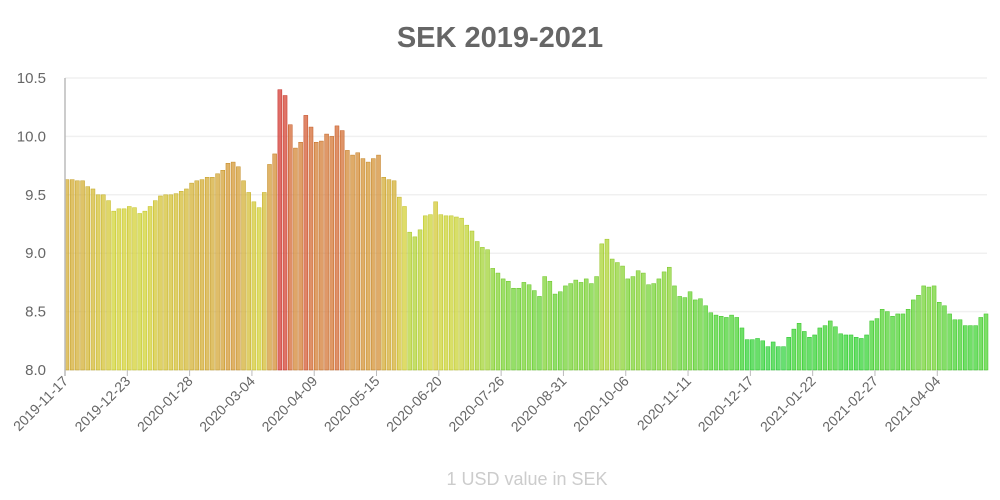  Describe the element at coordinates (35, 253) in the screenshot. I see `y-tick-label: 9.0` at that location.